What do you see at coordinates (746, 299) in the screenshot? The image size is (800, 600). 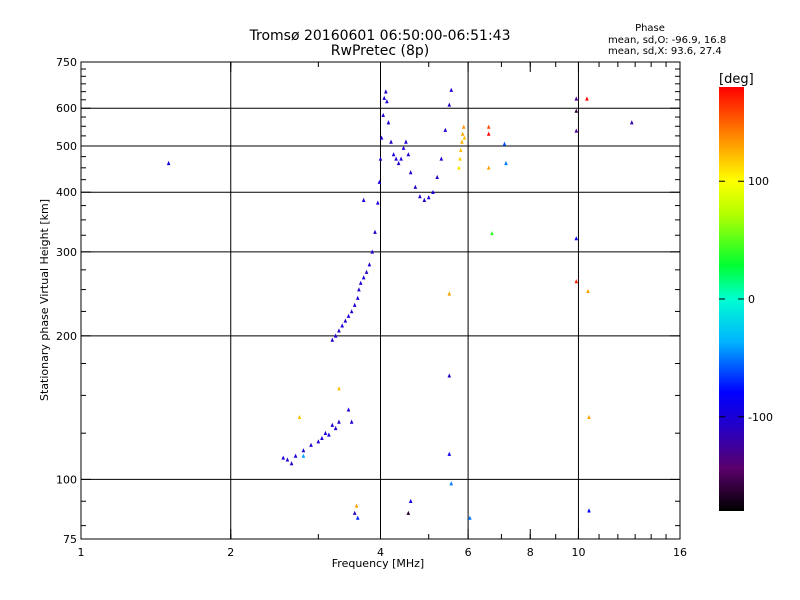 I see `colorbar-ticks: 100 0 -100` at bounding box center [746, 299].